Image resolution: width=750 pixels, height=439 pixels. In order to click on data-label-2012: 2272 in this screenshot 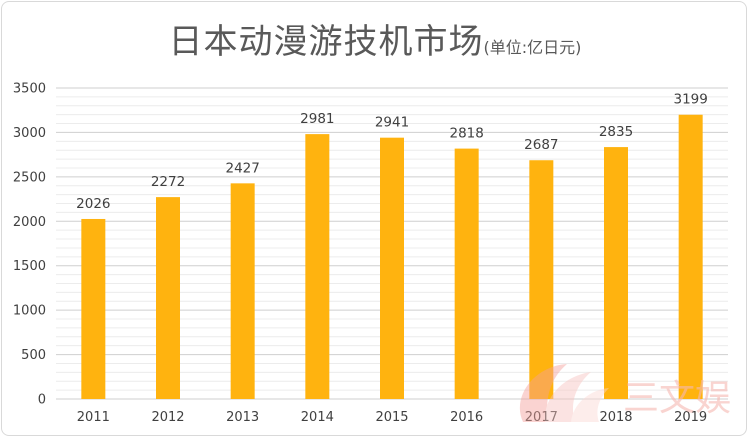, I will do `click(168, 182)`.